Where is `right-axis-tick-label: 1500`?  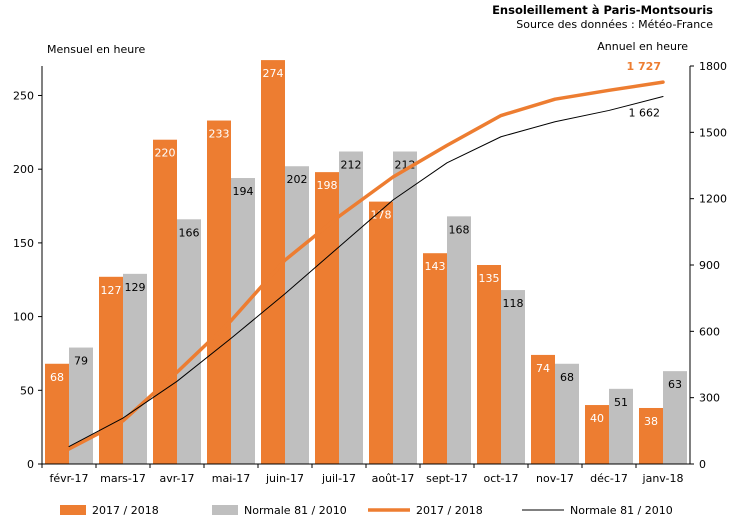 right-axis-tick-label: 1500 is located at coordinates (713, 132).